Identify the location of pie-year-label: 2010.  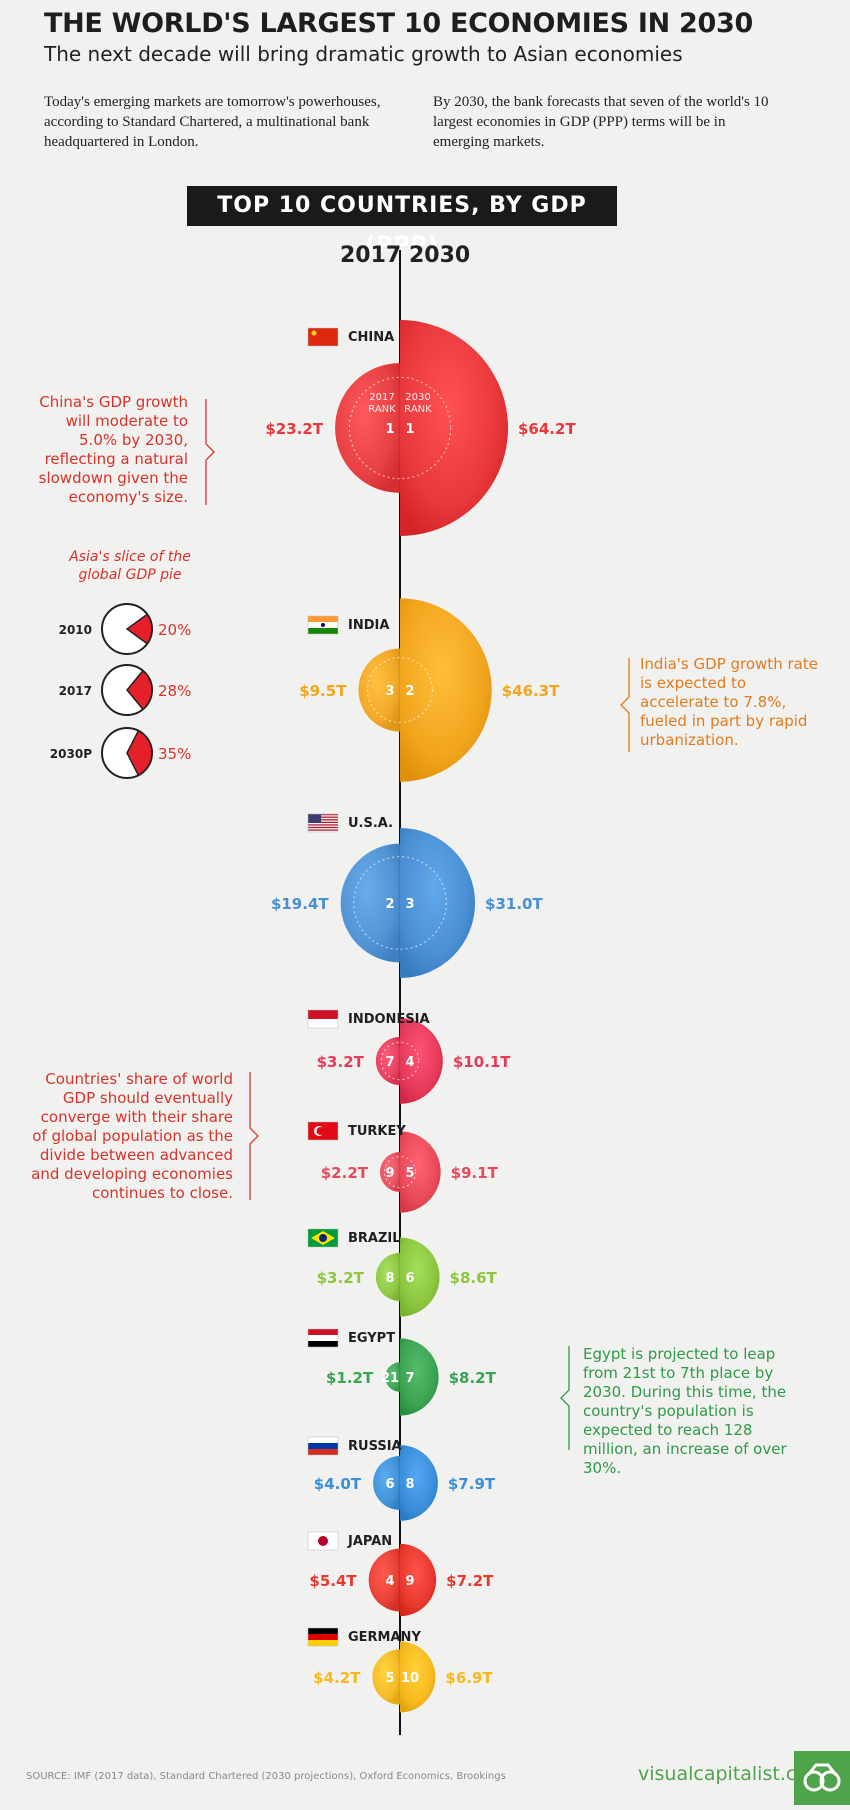
(75, 630).